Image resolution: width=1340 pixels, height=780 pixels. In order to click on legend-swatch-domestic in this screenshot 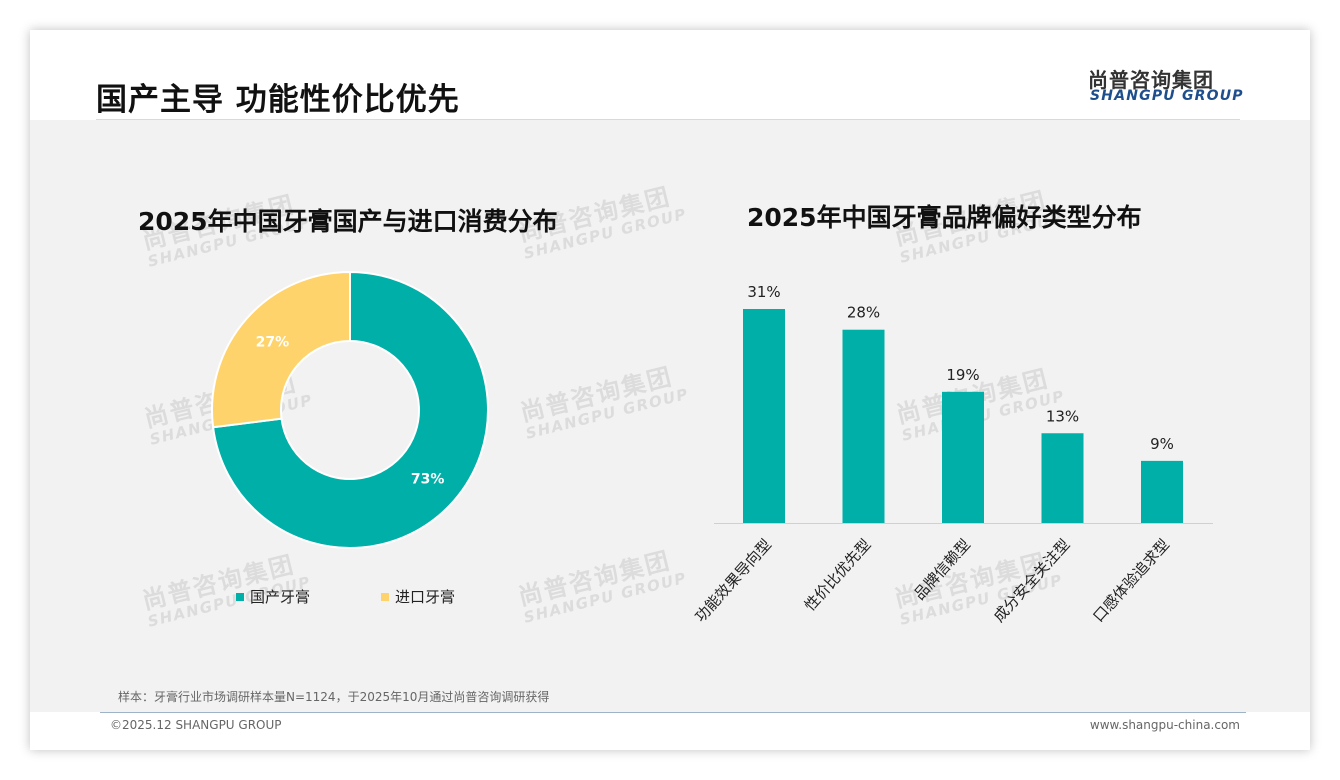, I will do `click(240, 596)`.